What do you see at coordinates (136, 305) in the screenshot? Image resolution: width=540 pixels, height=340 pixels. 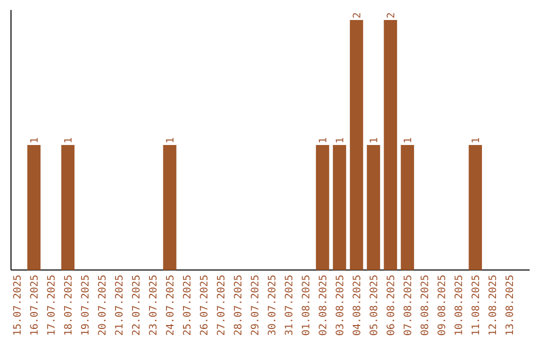 I see `x-tick-label: 22.07.2025` at bounding box center [136, 305].